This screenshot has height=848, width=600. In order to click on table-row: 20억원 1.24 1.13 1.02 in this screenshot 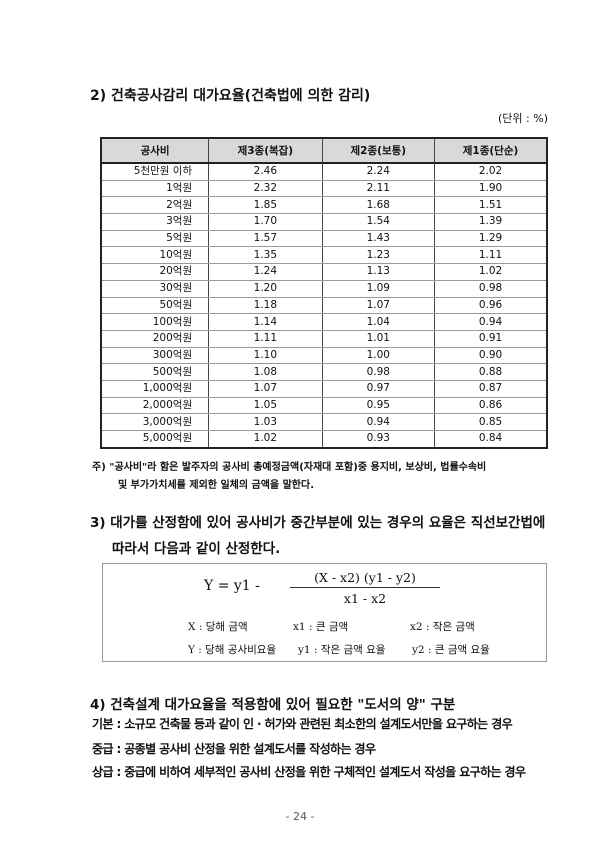, I will do `click(324, 272)`.